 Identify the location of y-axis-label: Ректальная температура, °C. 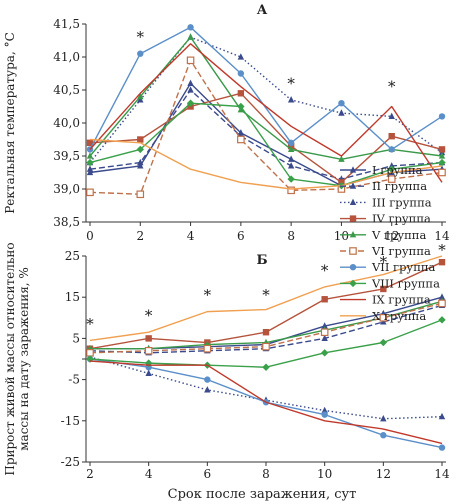
(10, 123).